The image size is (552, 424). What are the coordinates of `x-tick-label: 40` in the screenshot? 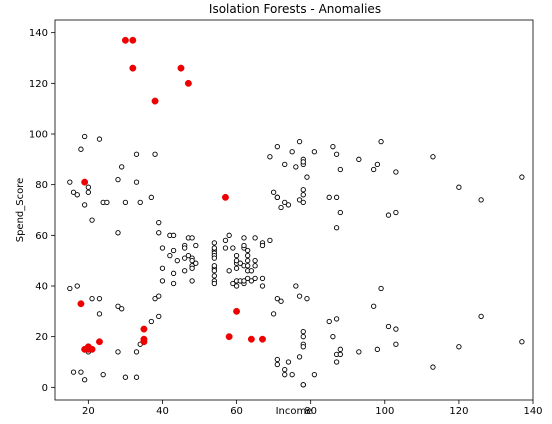 It's located at (162, 411).